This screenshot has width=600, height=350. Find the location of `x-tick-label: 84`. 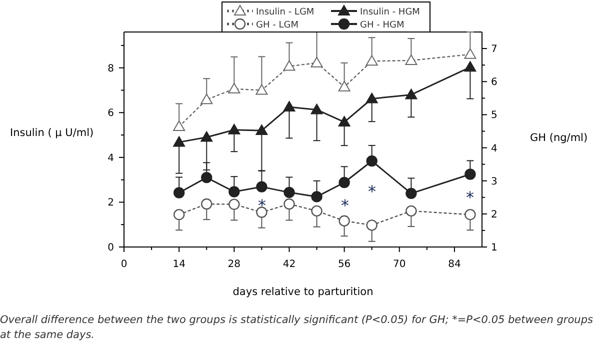

x-tick-label: 84 is located at coordinates (454, 264).